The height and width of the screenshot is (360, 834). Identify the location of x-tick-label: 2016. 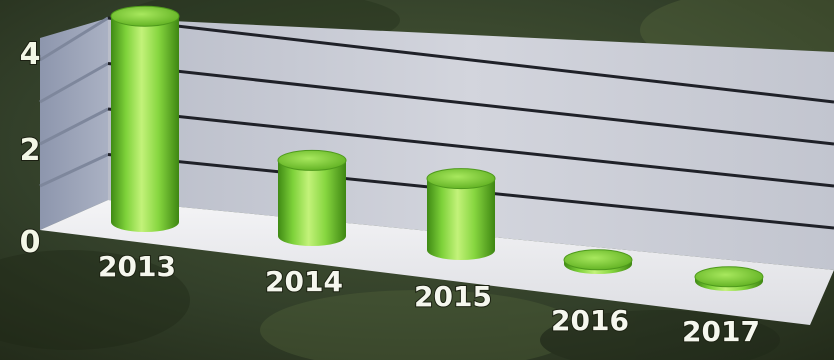
(590, 320).